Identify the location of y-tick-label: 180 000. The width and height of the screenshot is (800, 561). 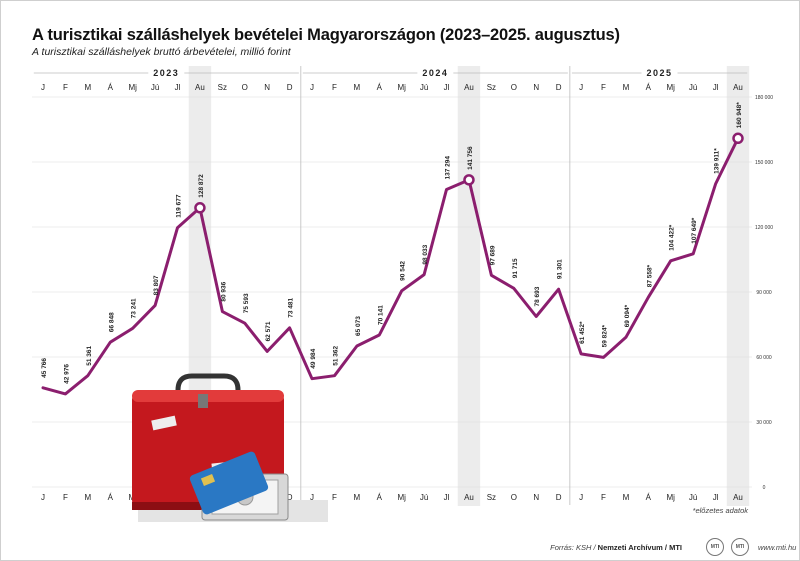
(764, 98).